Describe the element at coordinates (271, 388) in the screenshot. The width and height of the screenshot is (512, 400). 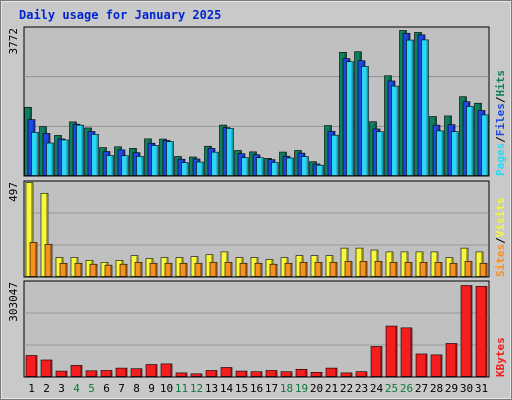
I see `day-label-17: 17` at that location.